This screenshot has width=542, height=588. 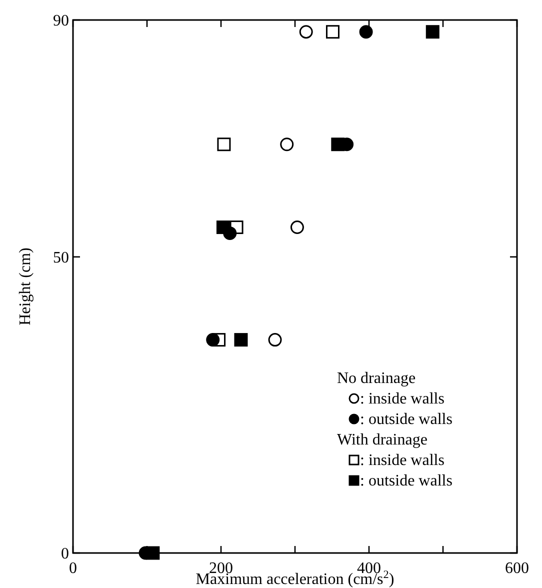 What do you see at coordinates (382, 440) in the screenshot?
I see `annotation: With drainage` at bounding box center [382, 440].